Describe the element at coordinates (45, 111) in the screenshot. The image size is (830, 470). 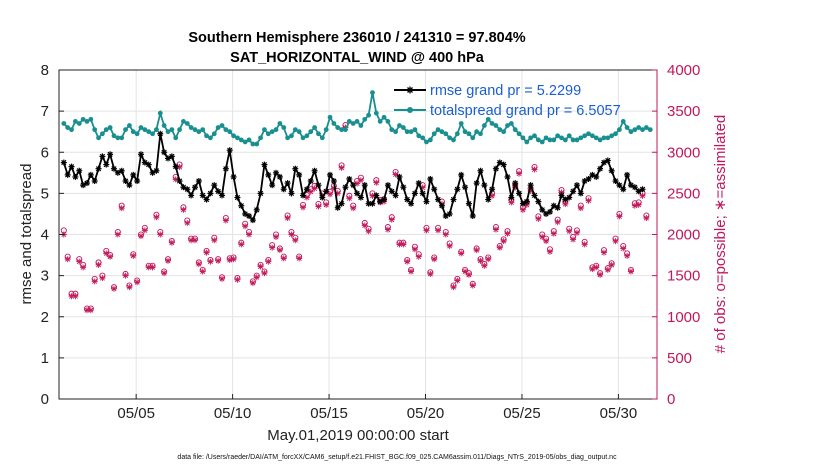
I see `y-tick-label-left: 7` at that location.